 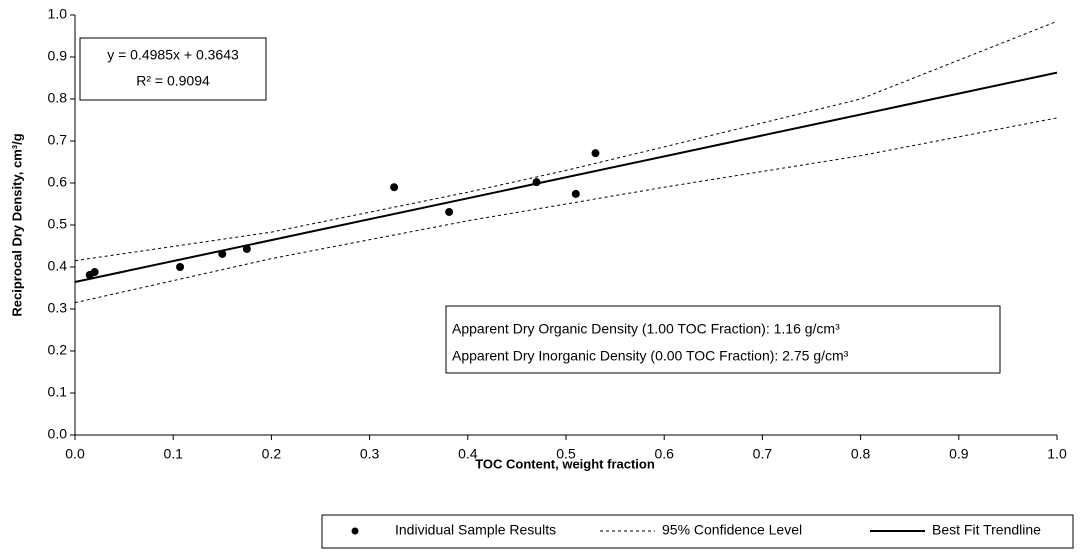 I want to click on legend-label: 95% Confidence Level, so click(x=732, y=530).